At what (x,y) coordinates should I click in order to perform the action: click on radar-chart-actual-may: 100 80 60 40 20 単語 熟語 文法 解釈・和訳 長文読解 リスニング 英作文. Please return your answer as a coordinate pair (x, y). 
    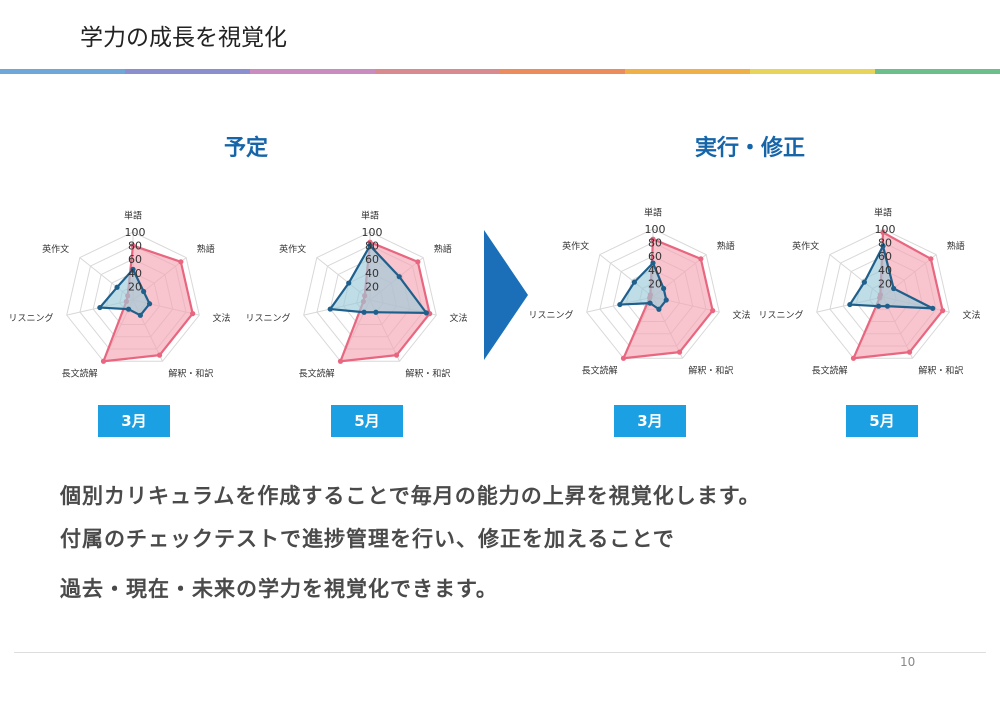
    Looking at the image, I should click on (879, 302).